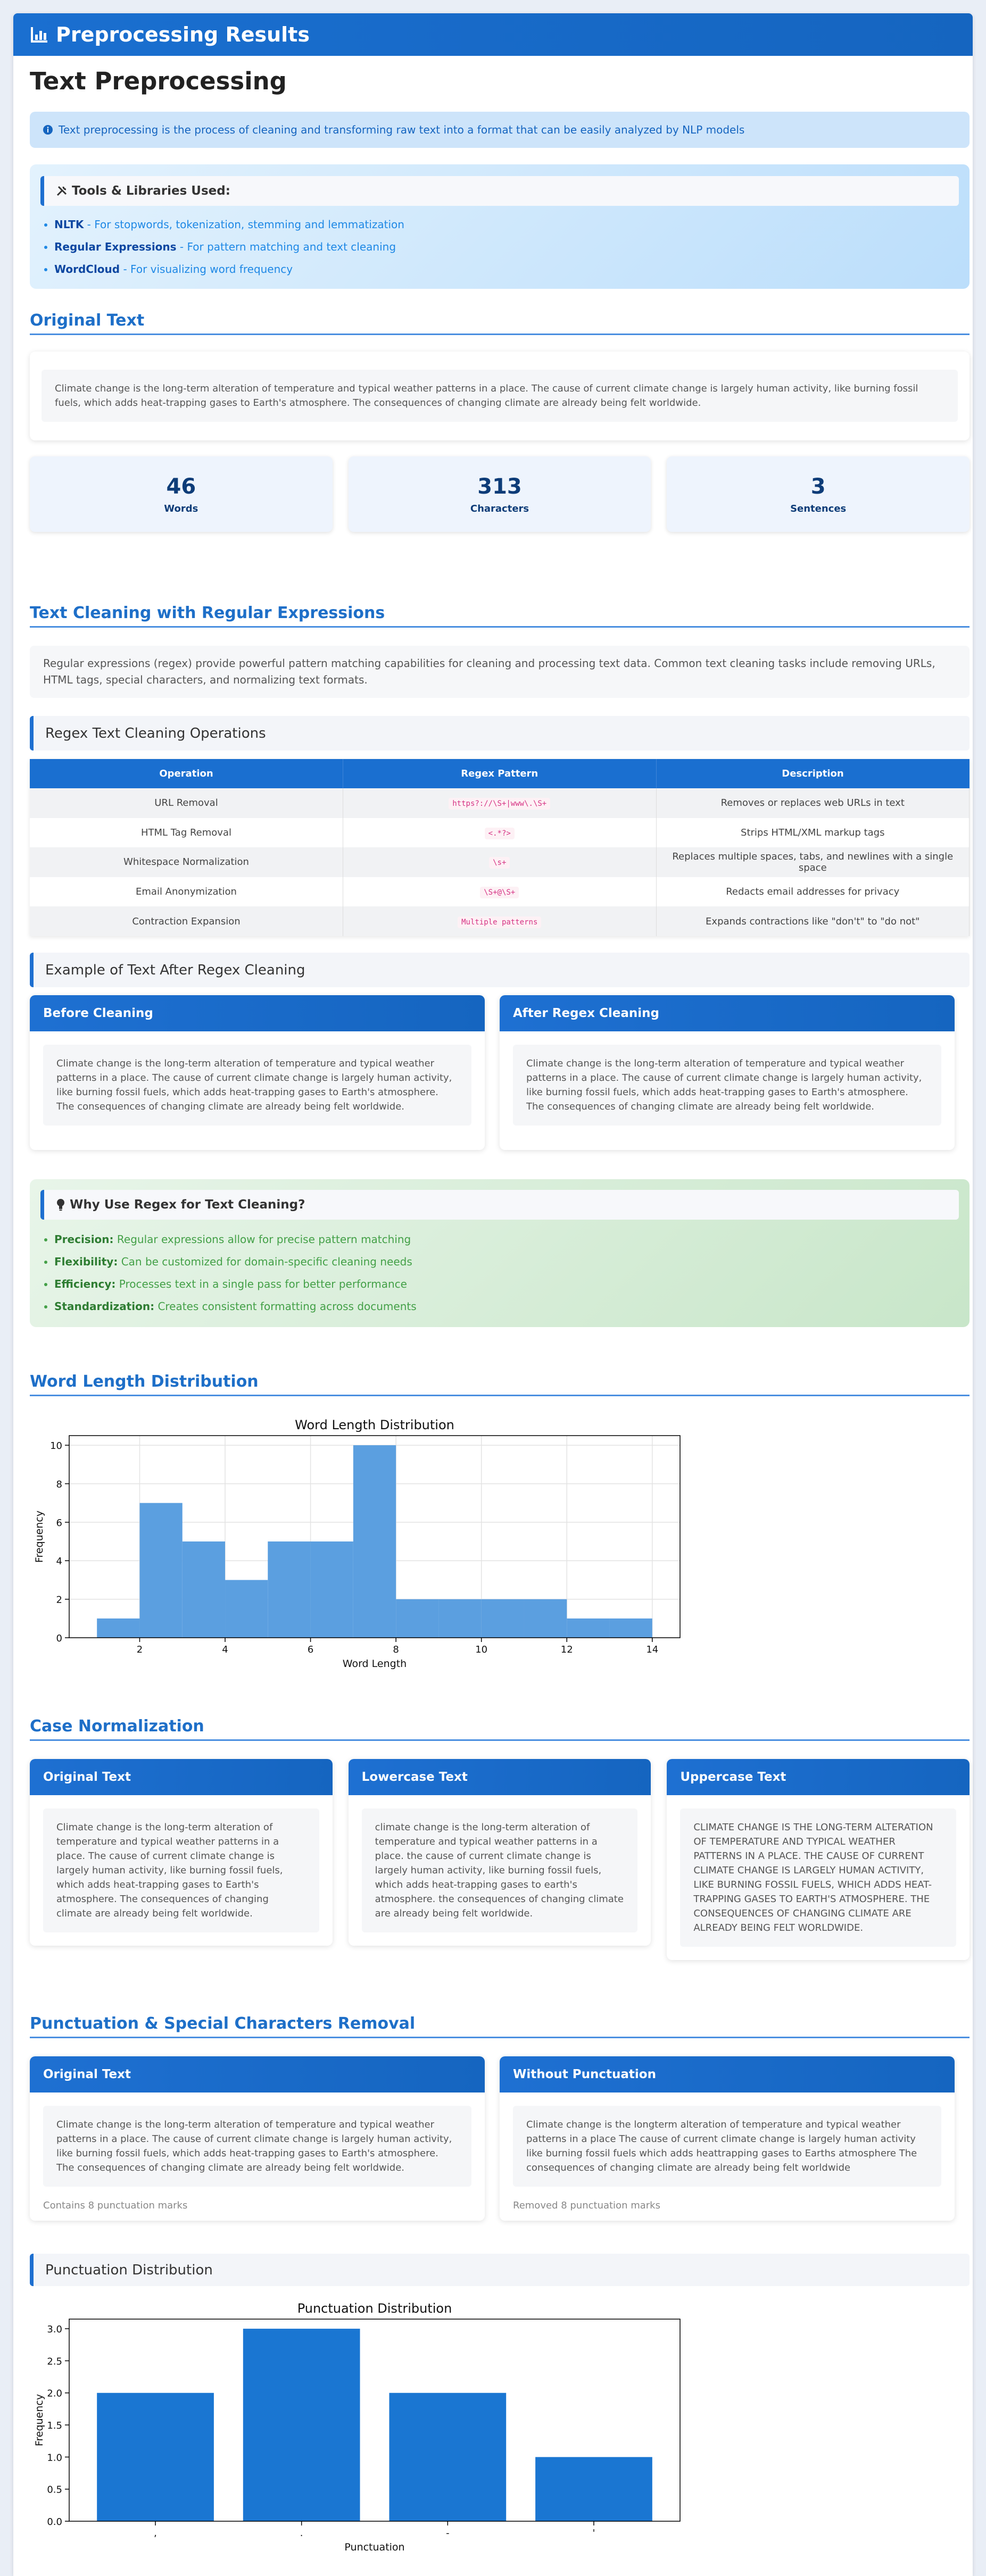 The height and width of the screenshot is (2576, 986). Describe the element at coordinates (39, 35) in the screenshot. I see `chart-icon` at that location.